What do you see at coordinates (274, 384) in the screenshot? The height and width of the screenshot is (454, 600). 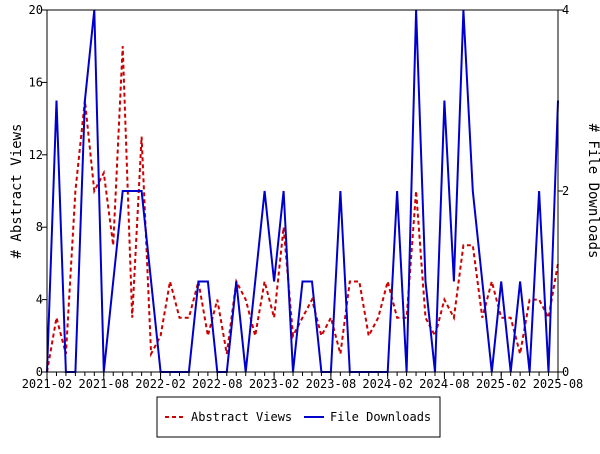 I see `x-tick-label: 2023-02` at bounding box center [274, 384].